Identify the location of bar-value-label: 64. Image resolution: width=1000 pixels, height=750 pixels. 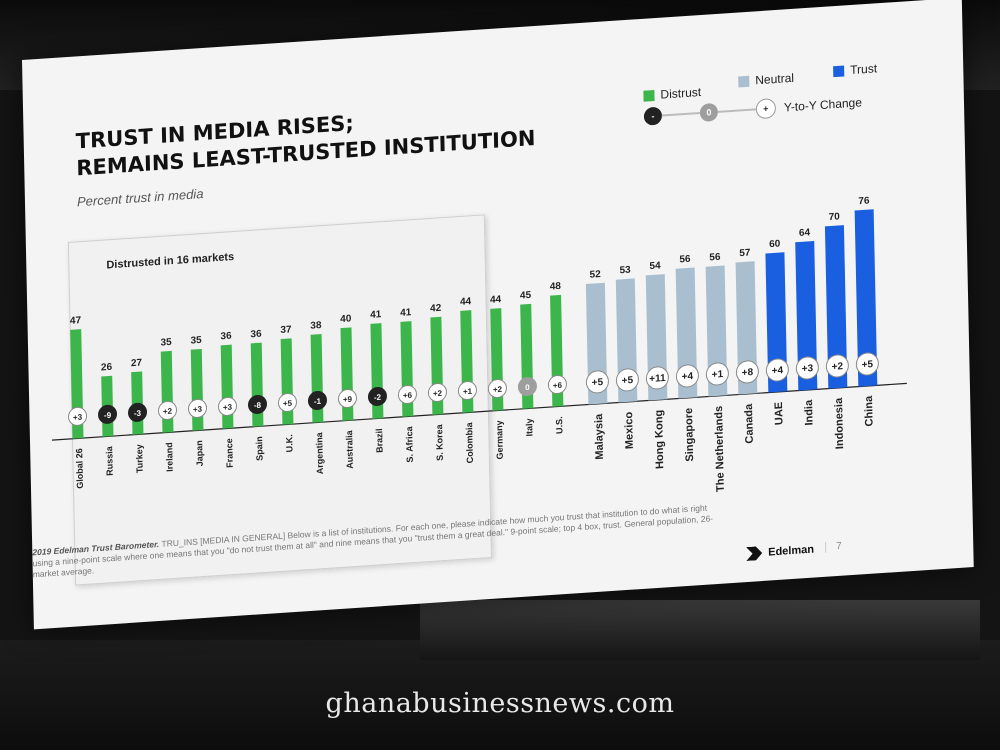
(805, 233).